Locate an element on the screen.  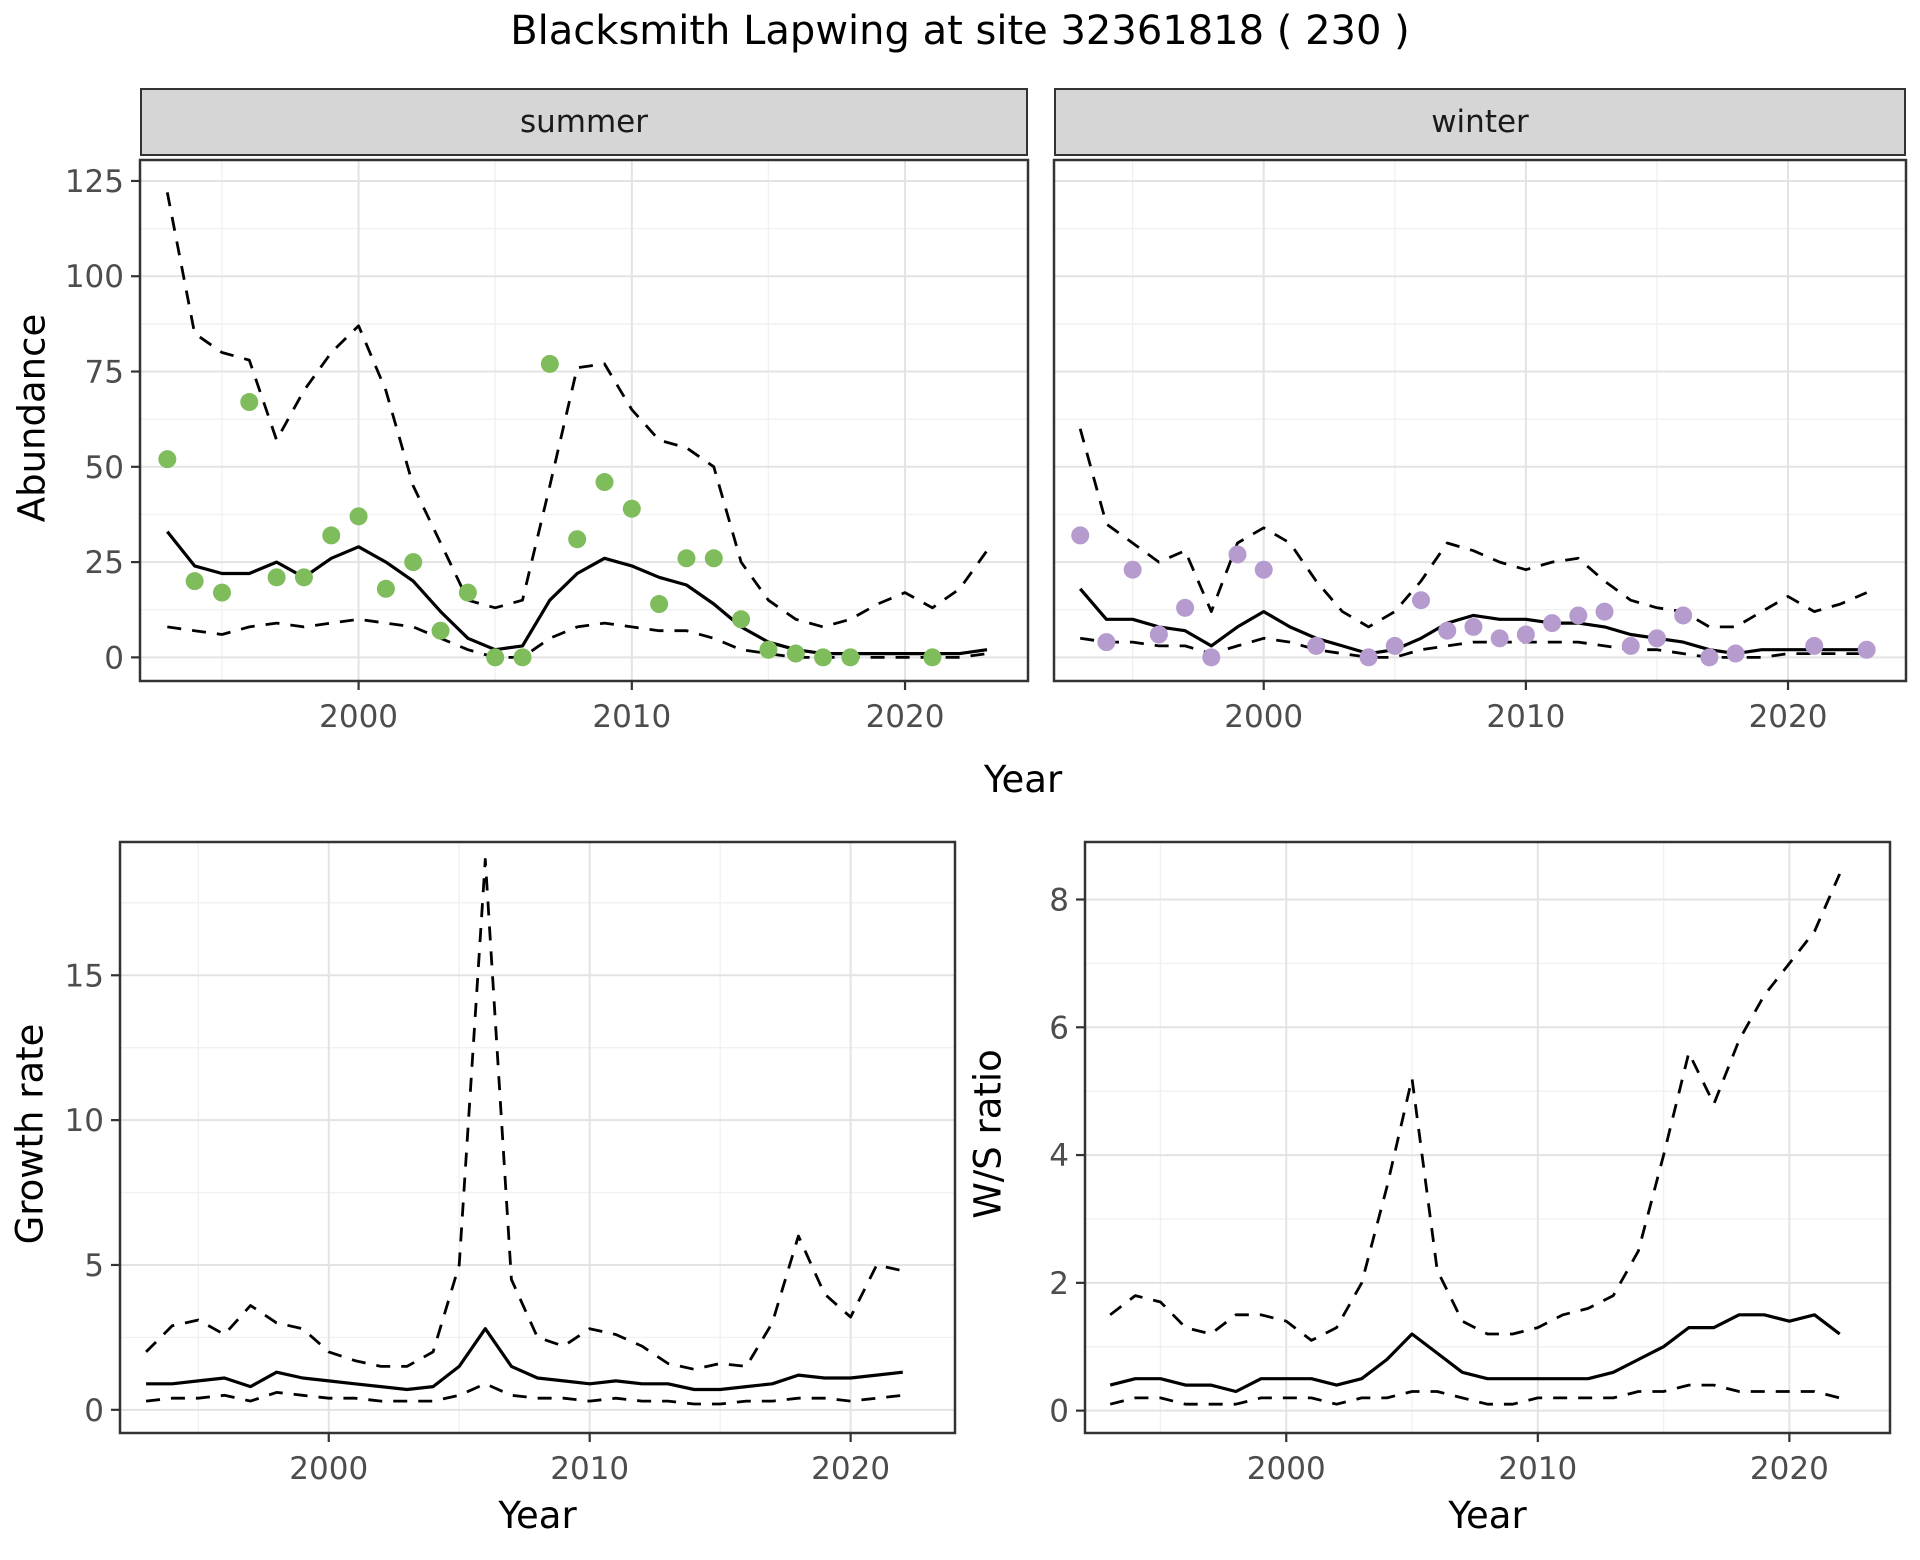
x-axis-title-growth-rate: Year is located at coordinates (537, 1515).